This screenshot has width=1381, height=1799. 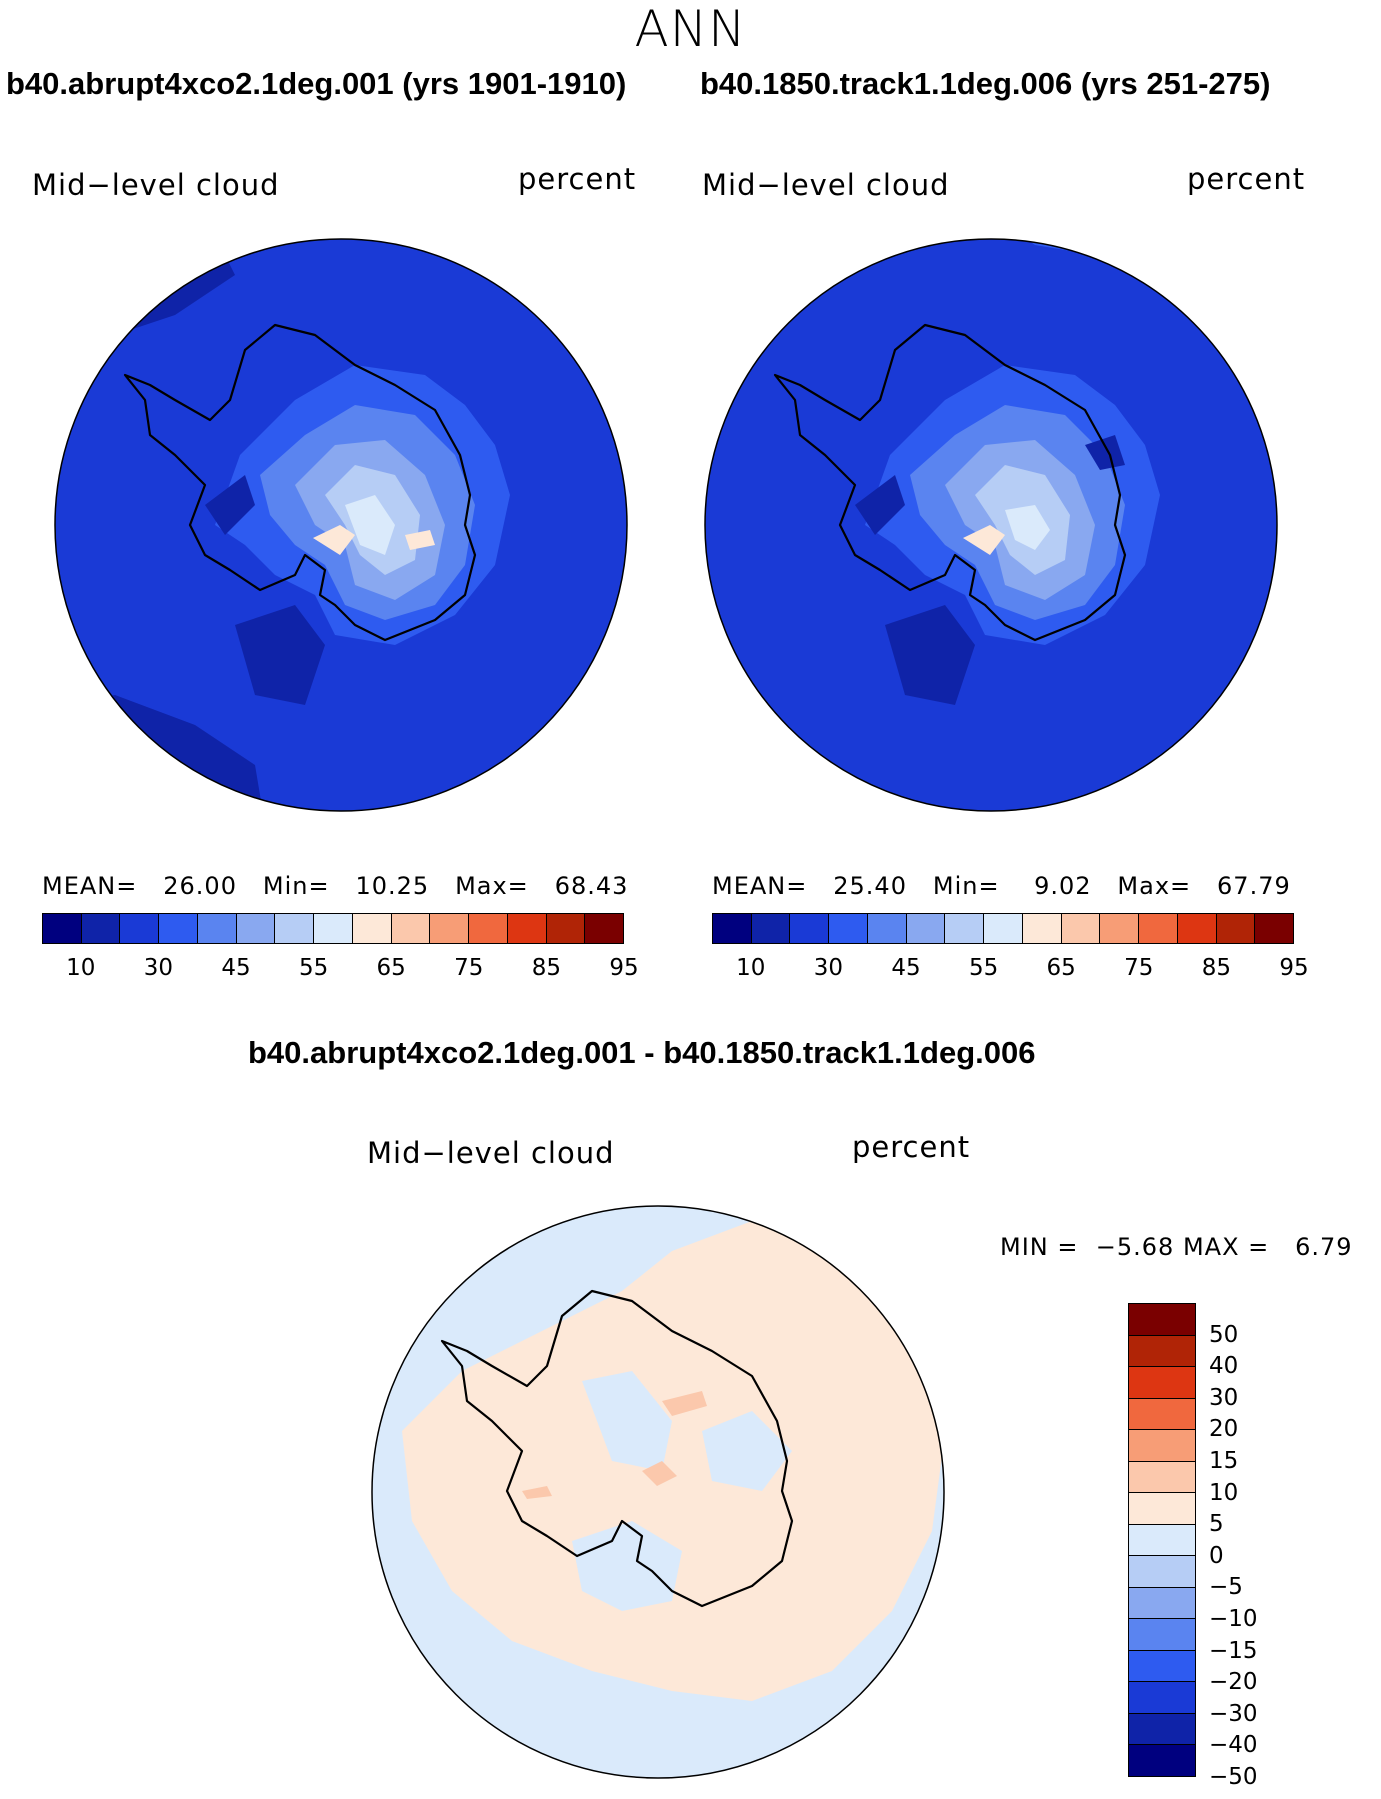 What do you see at coordinates (1154, 886) in the screenshot?
I see `panel2-max-label: Max=` at bounding box center [1154, 886].